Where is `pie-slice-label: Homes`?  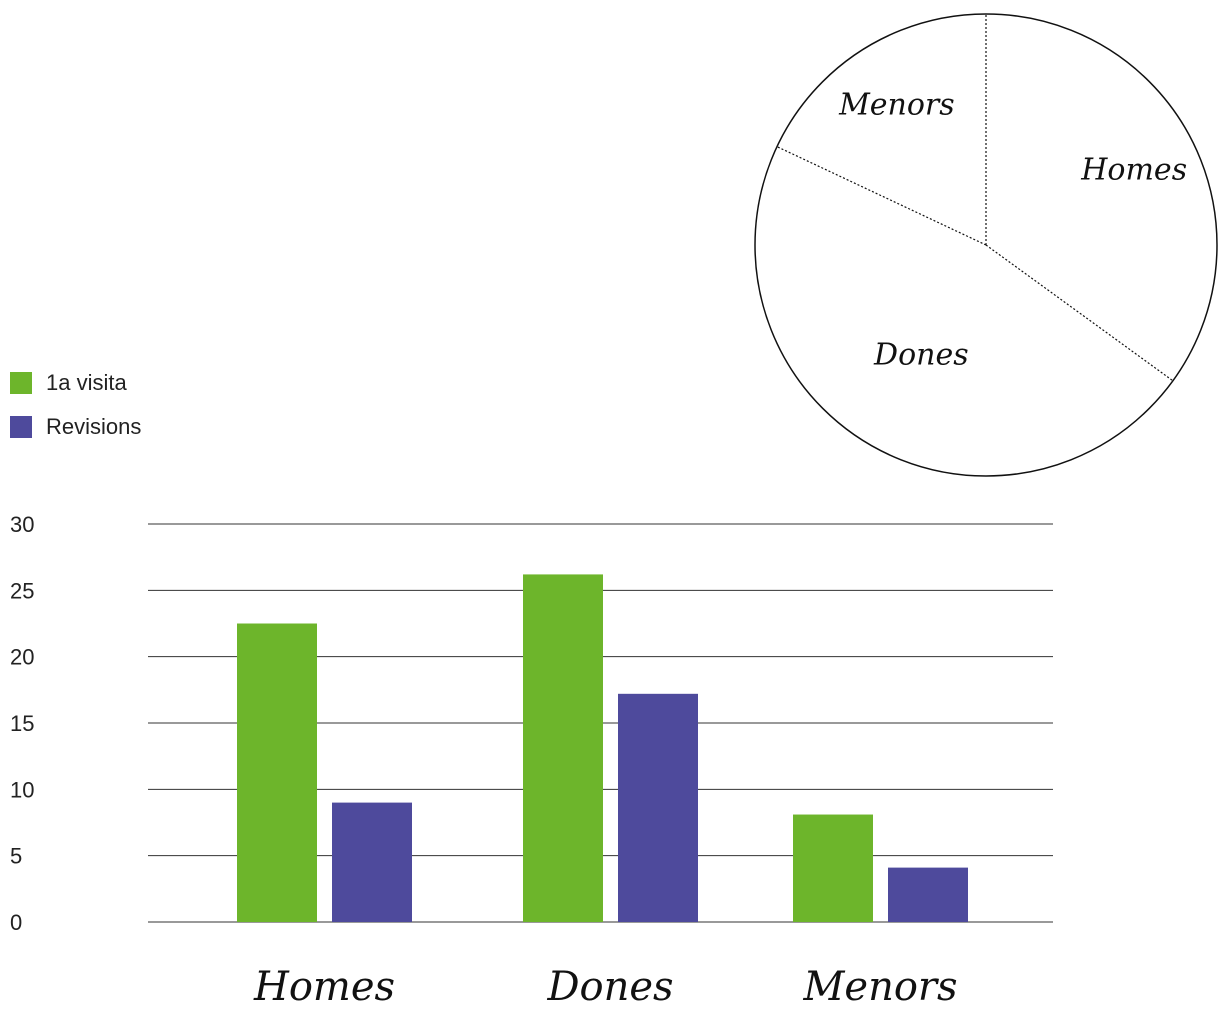 pie-slice-label: Homes is located at coordinates (1133, 169).